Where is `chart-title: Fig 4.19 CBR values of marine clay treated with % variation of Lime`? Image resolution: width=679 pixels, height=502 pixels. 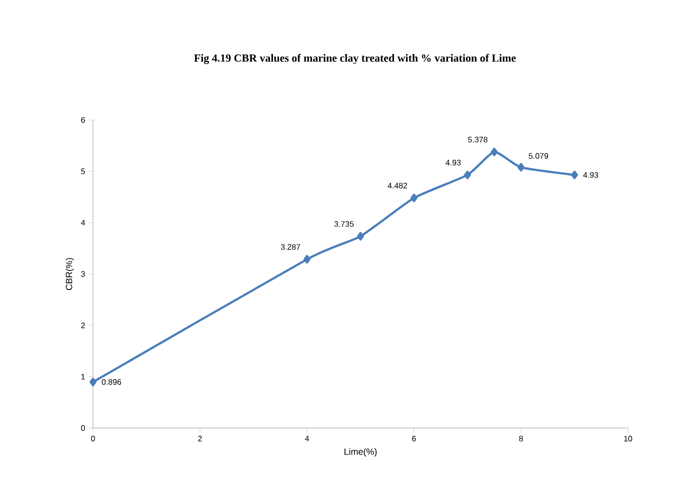 chart-title: Fig 4.19 CBR values of marine clay treated with % variation of Lime is located at coordinates (355, 59).